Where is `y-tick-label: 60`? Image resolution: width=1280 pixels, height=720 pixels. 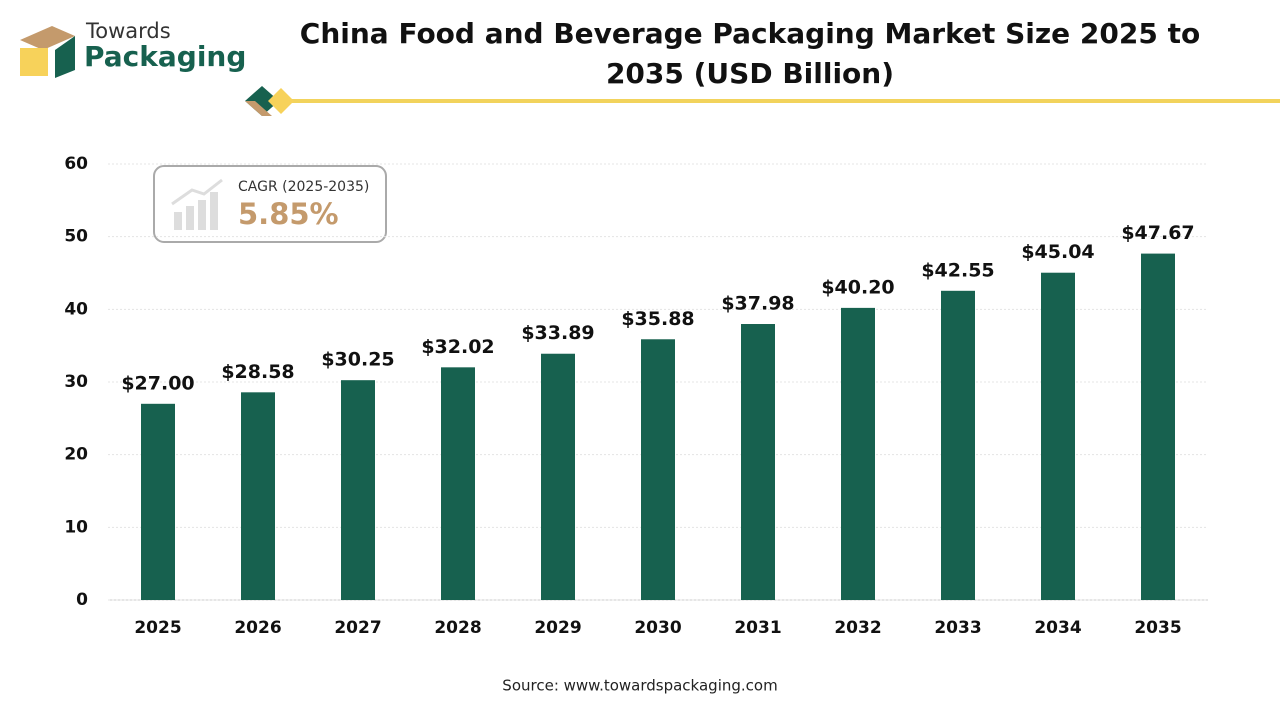
y-tick-label: 60 is located at coordinates (76, 164).